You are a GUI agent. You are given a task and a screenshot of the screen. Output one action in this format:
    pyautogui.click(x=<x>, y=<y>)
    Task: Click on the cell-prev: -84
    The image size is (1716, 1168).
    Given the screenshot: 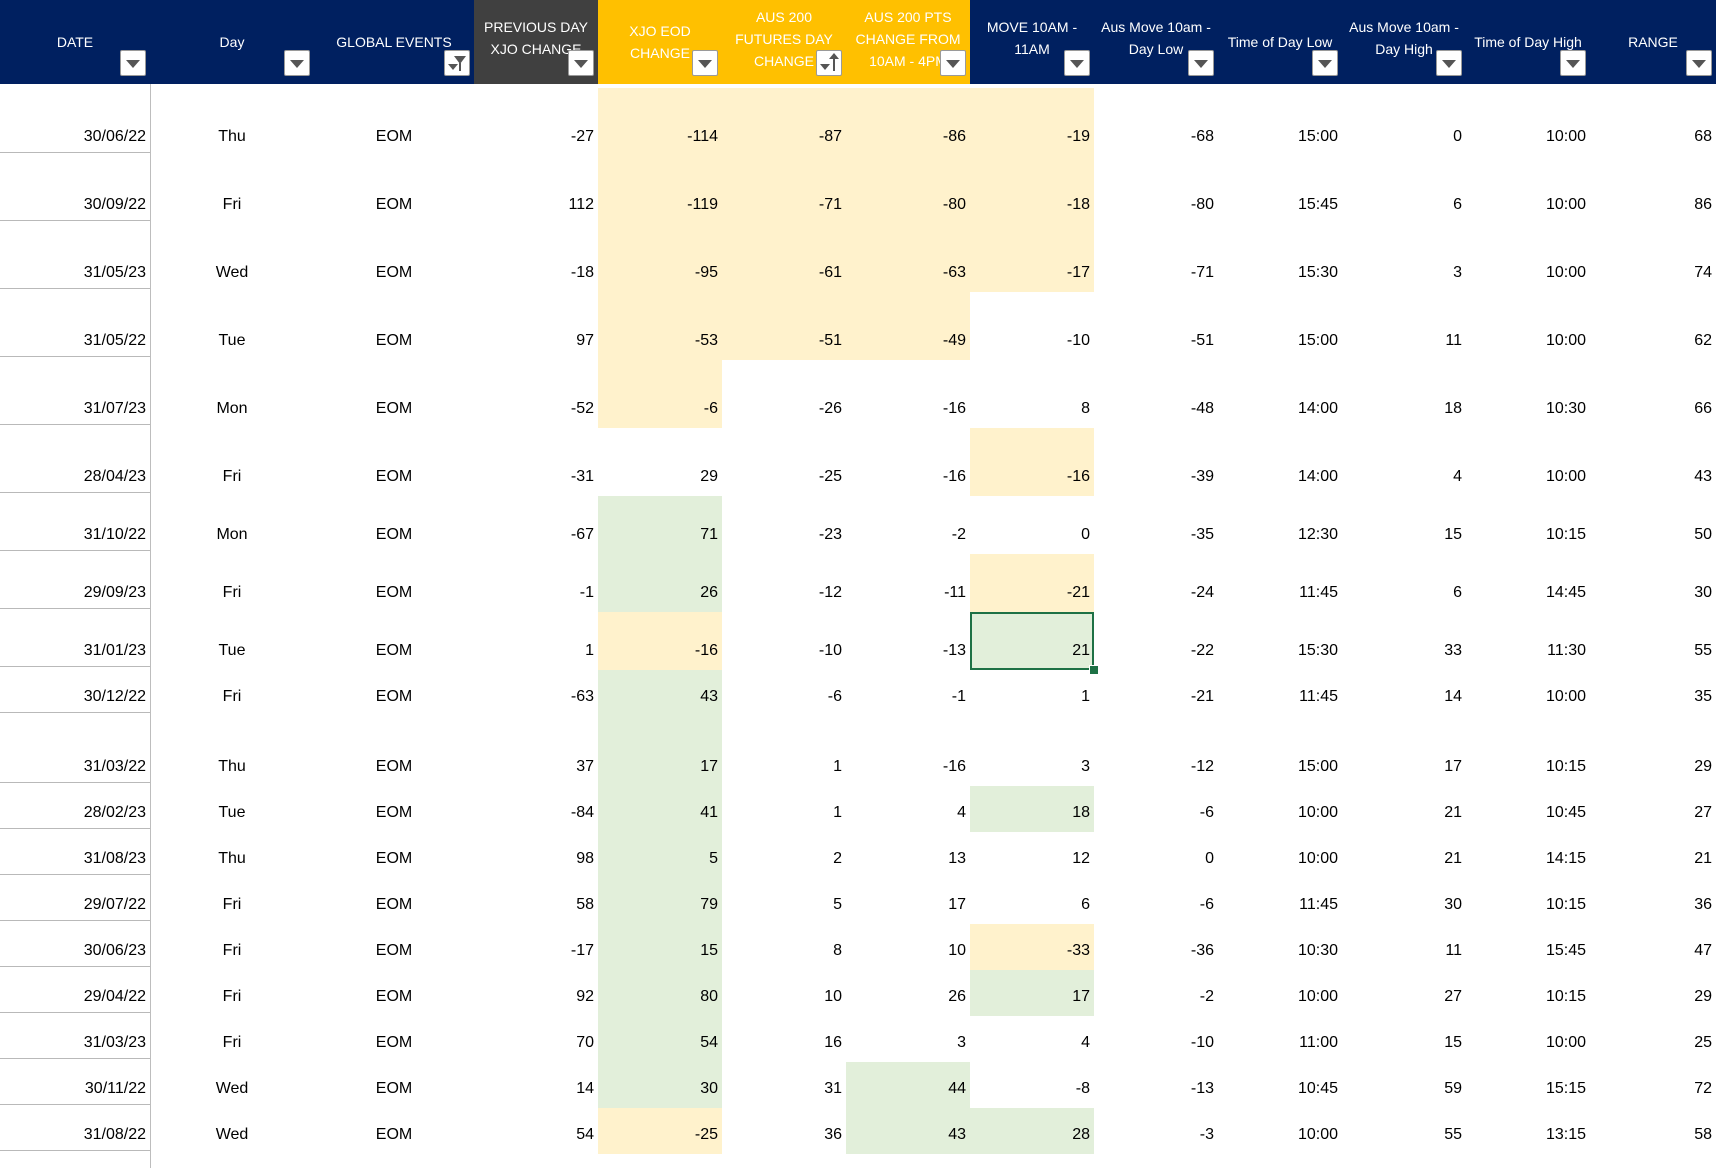 What is the action you would take?
    pyautogui.click(x=582, y=812)
    